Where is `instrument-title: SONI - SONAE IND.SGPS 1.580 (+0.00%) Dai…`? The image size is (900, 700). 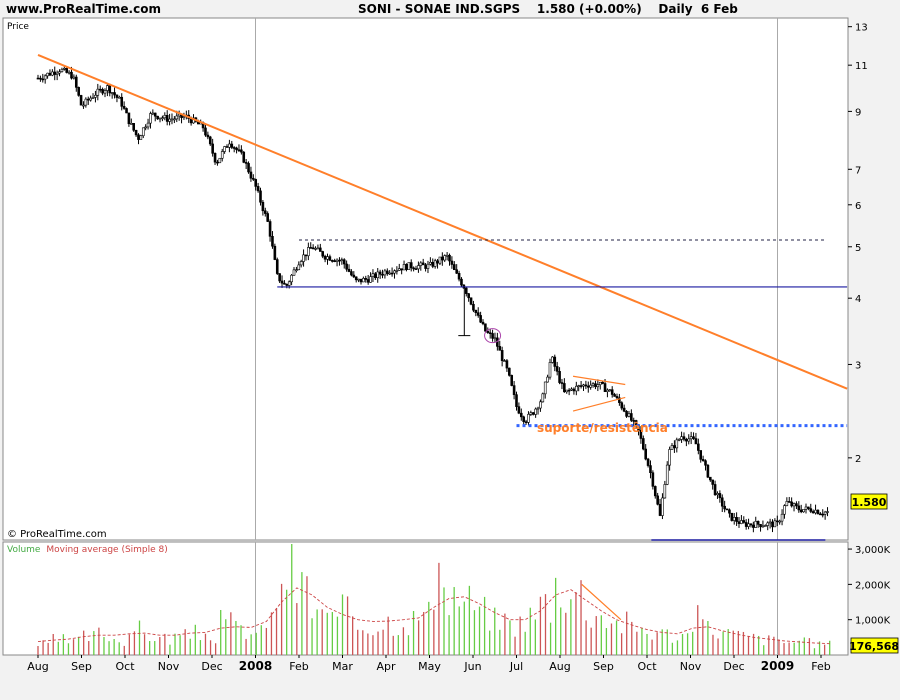 instrument-title: SONI - SONAE IND.SGPS 1.580 (+0.00%) Dai… is located at coordinates (548, 9).